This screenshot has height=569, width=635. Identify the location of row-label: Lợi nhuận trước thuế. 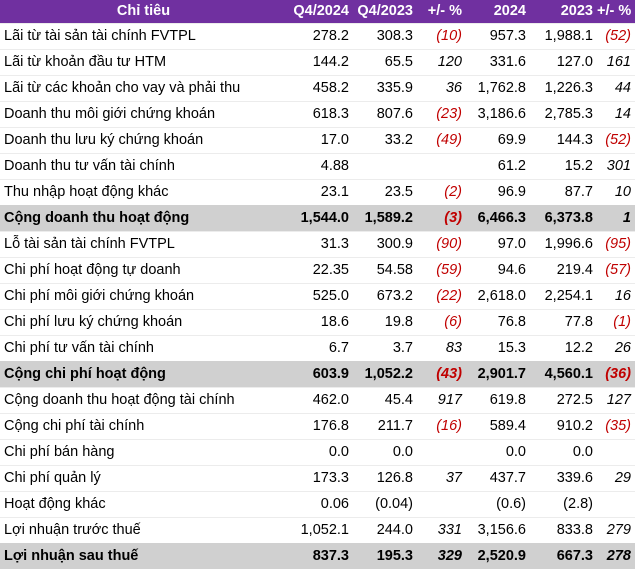
(143, 529).